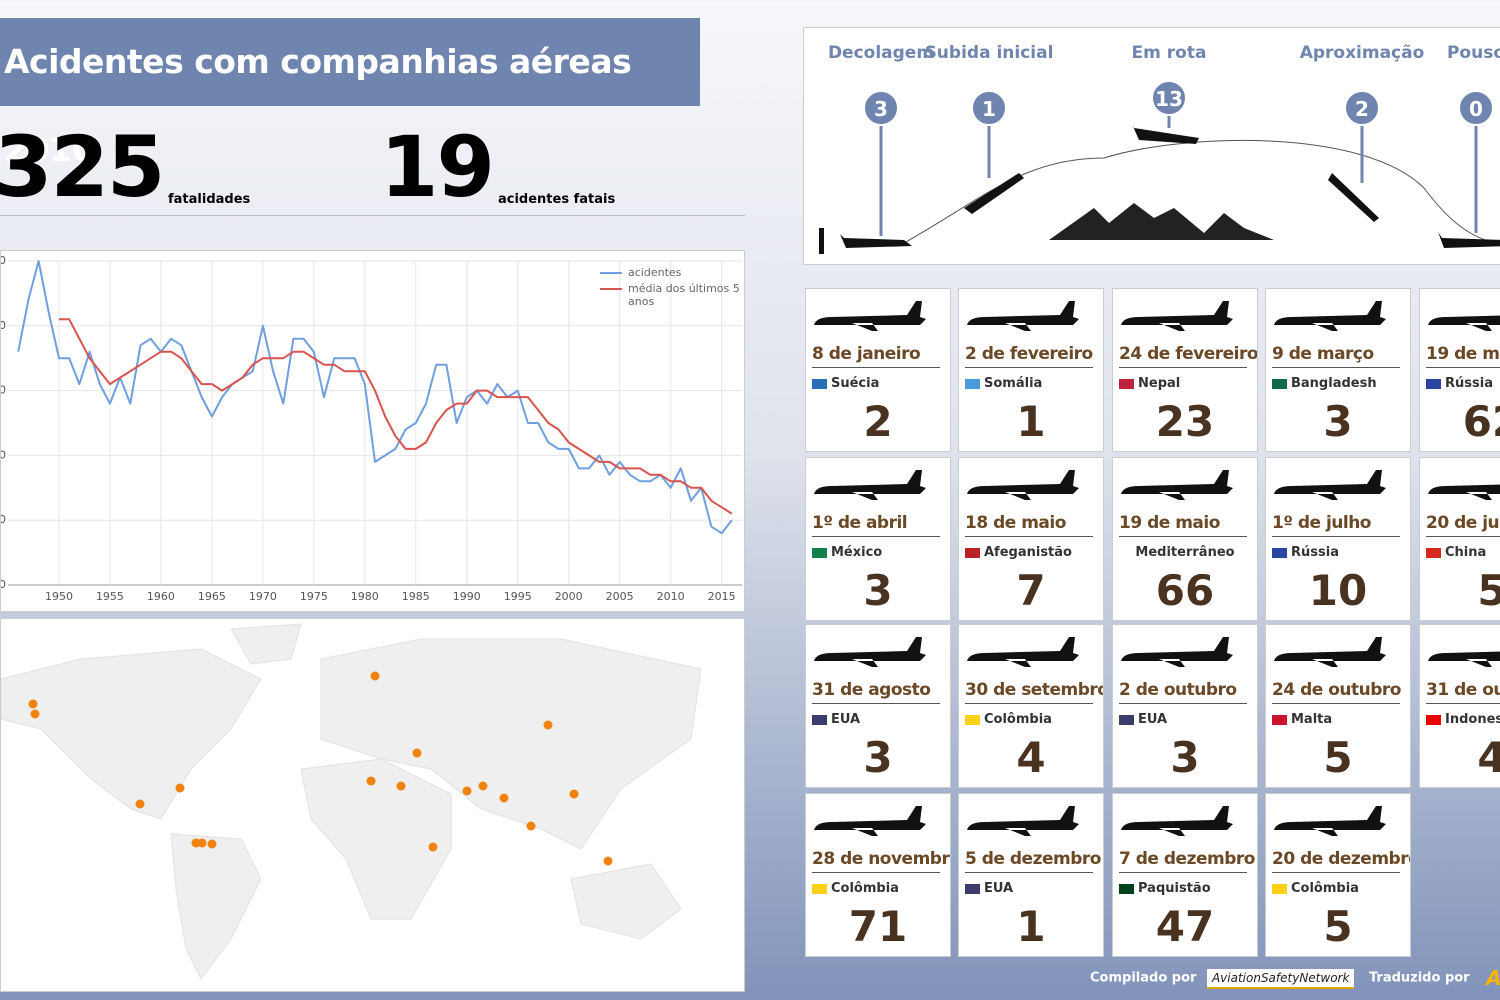  I want to click on accident-date: 20 de dezembro, so click(1341, 859).